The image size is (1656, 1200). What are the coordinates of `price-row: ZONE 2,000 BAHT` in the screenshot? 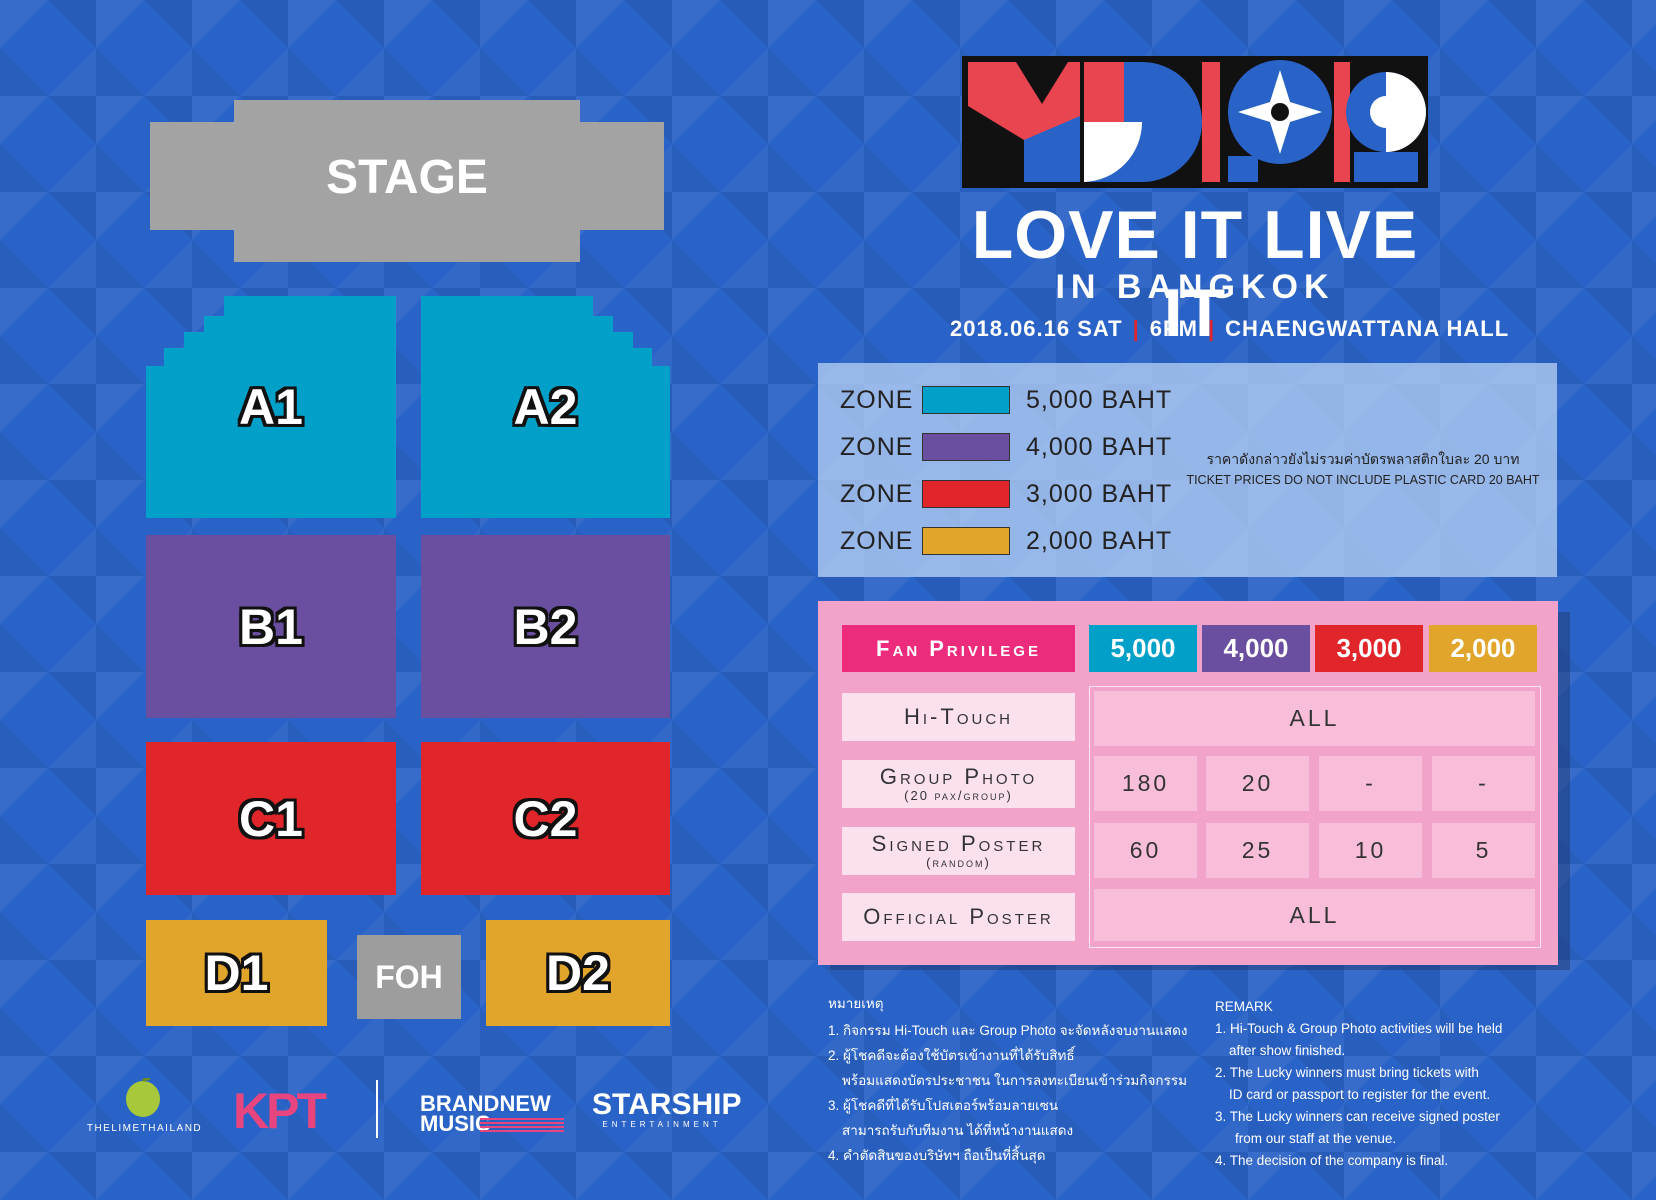 It's located at (1006, 541).